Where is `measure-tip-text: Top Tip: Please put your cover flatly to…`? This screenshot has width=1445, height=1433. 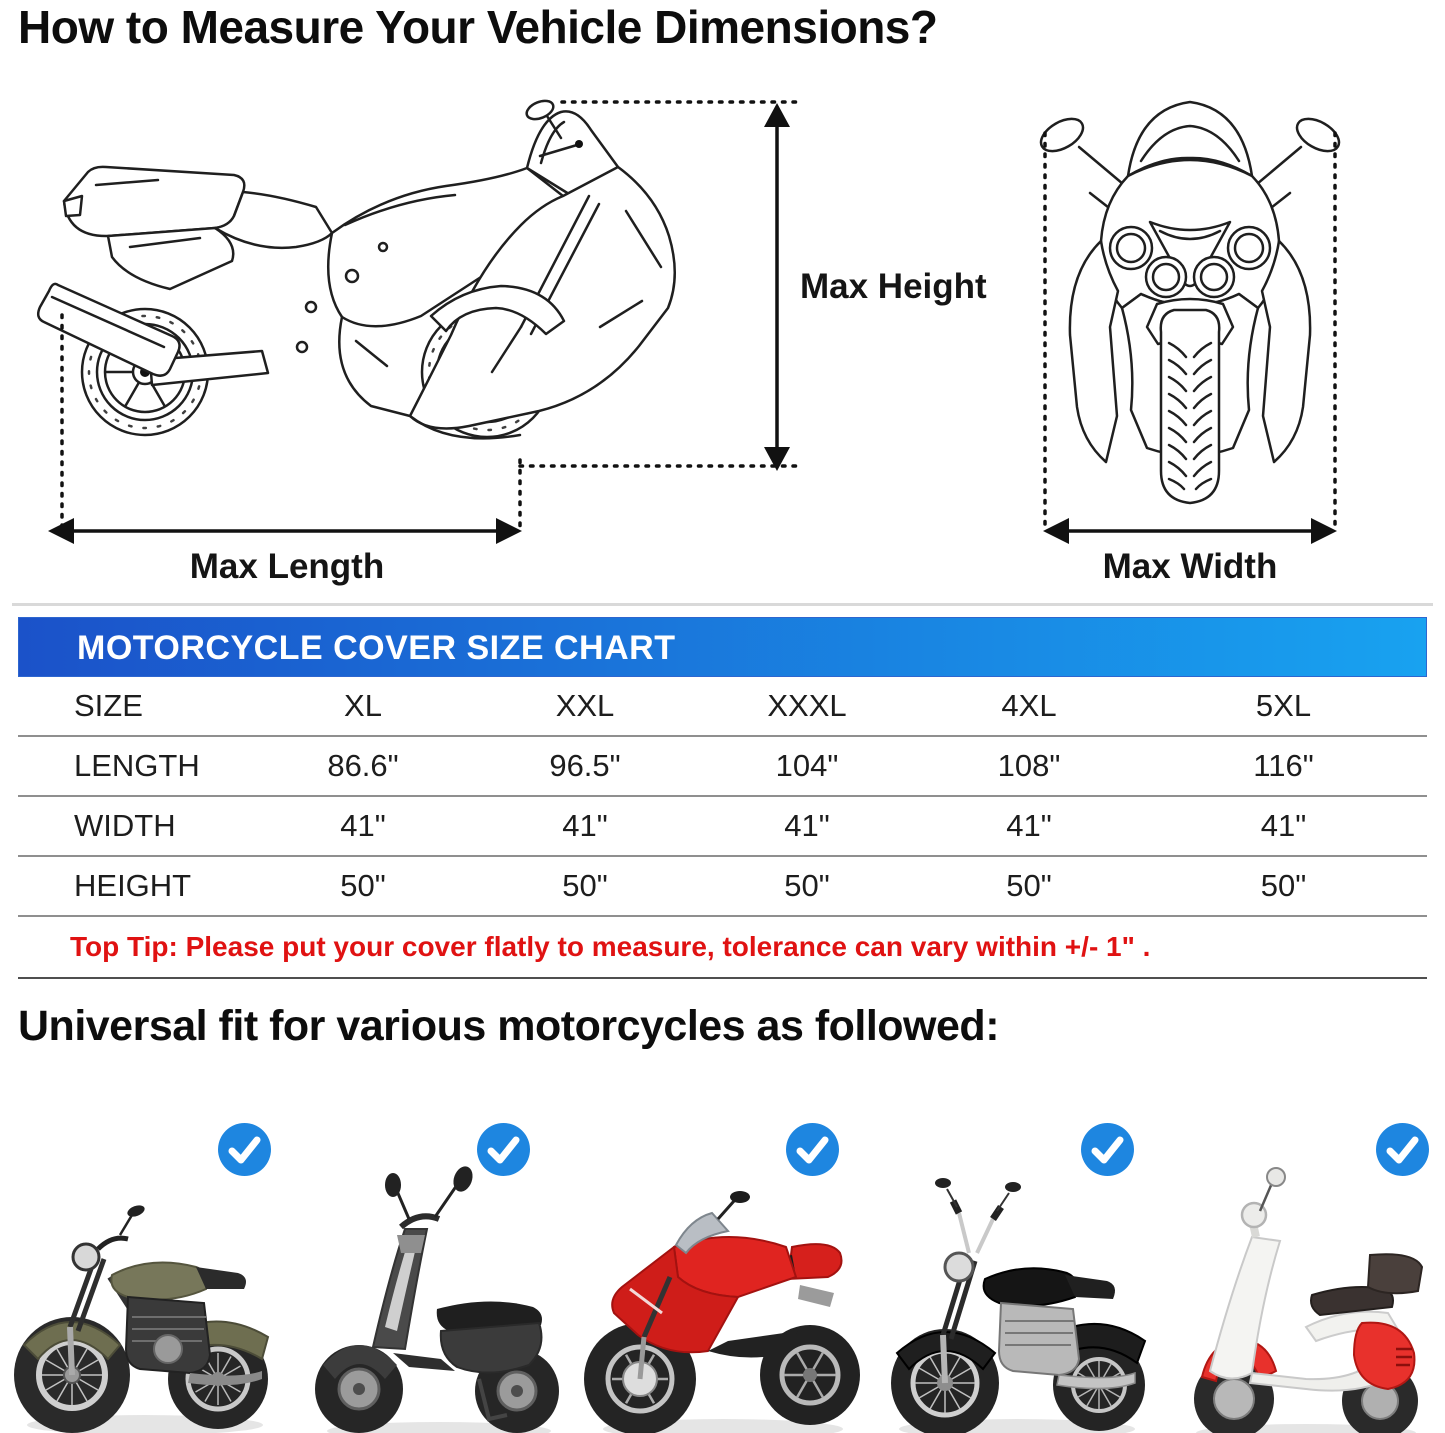 measure-tip-text: Top Tip: Please put your cover flatly to… is located at coordinates (722, 947).